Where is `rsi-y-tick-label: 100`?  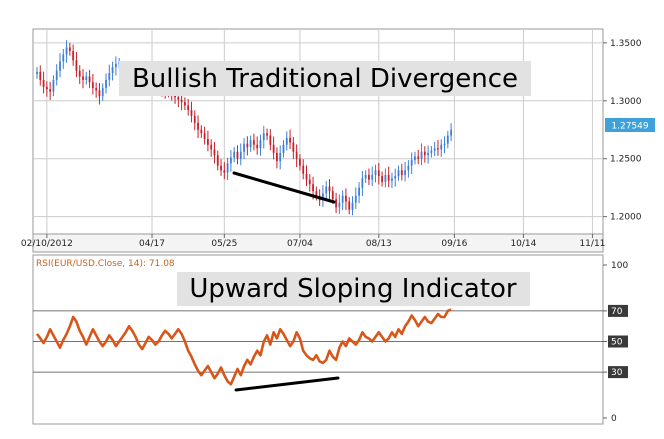 rsi-y-tick-label: 100 is located at coordinates (619, 266).